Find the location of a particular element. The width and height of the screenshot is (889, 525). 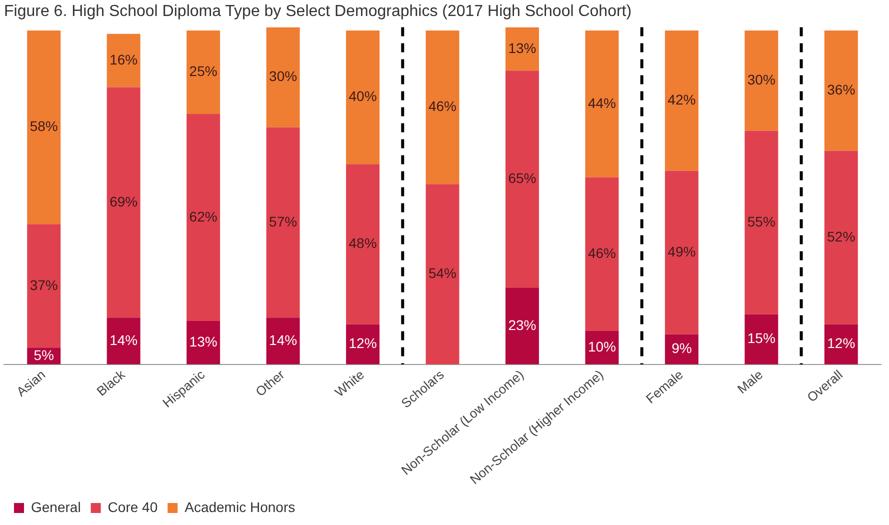

data-label: 48% is located at coordinates (362, 243).